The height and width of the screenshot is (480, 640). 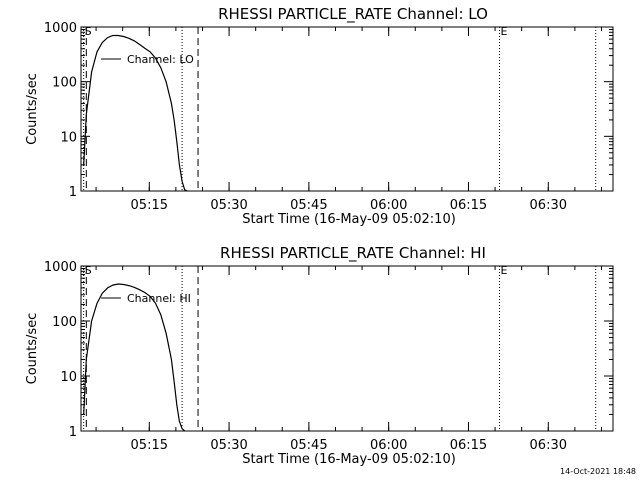 I want to click on footer-timestamp: 14-Oct-2021 18:48, so click(x=598, y=471).